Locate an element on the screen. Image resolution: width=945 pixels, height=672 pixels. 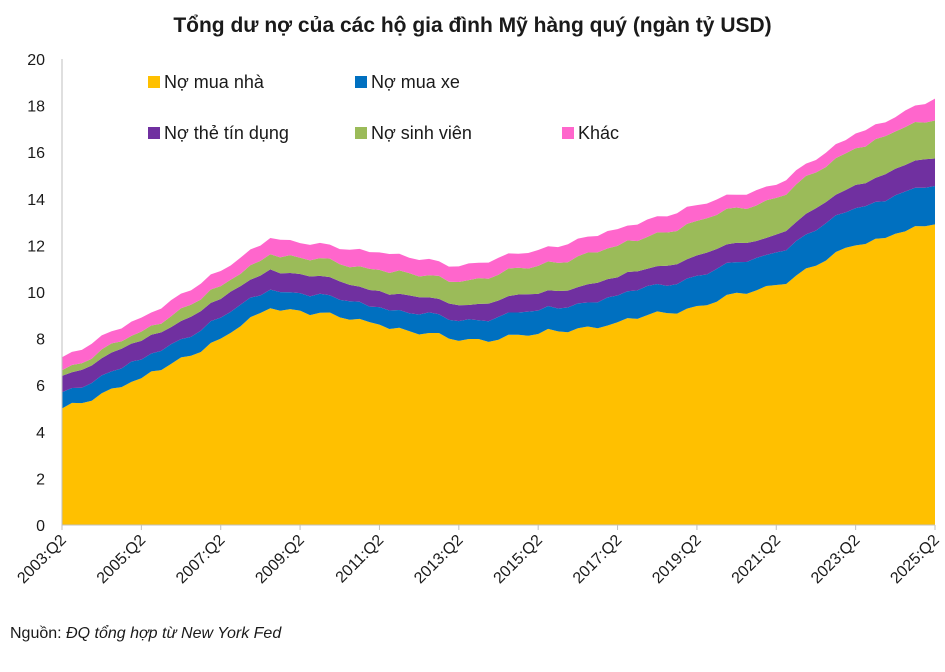
y-tick-label: 12 is located at coordinates (36, 246).